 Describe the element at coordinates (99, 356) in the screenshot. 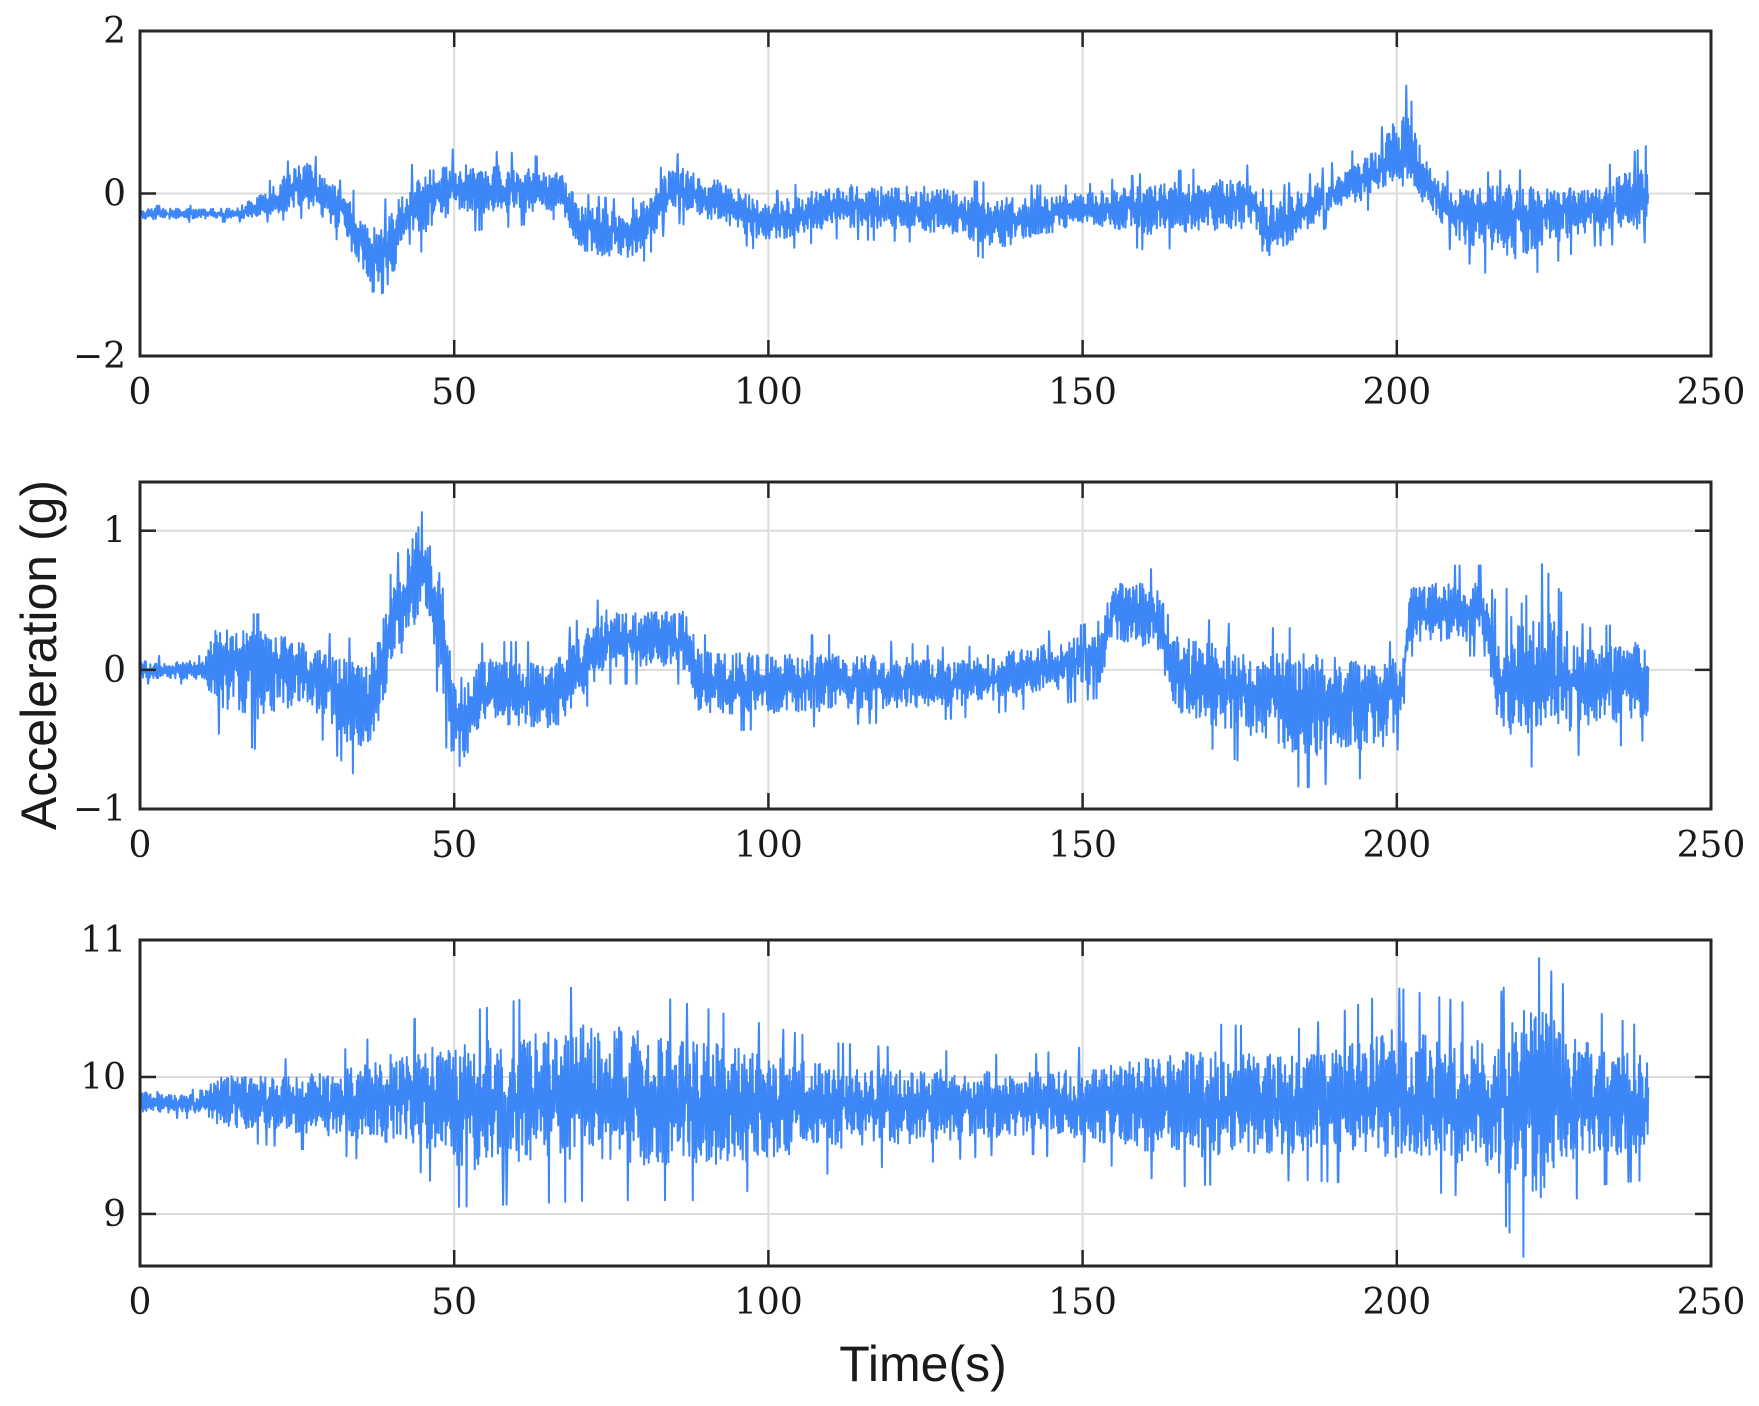

I see `y-tick-label: −2` at that location.